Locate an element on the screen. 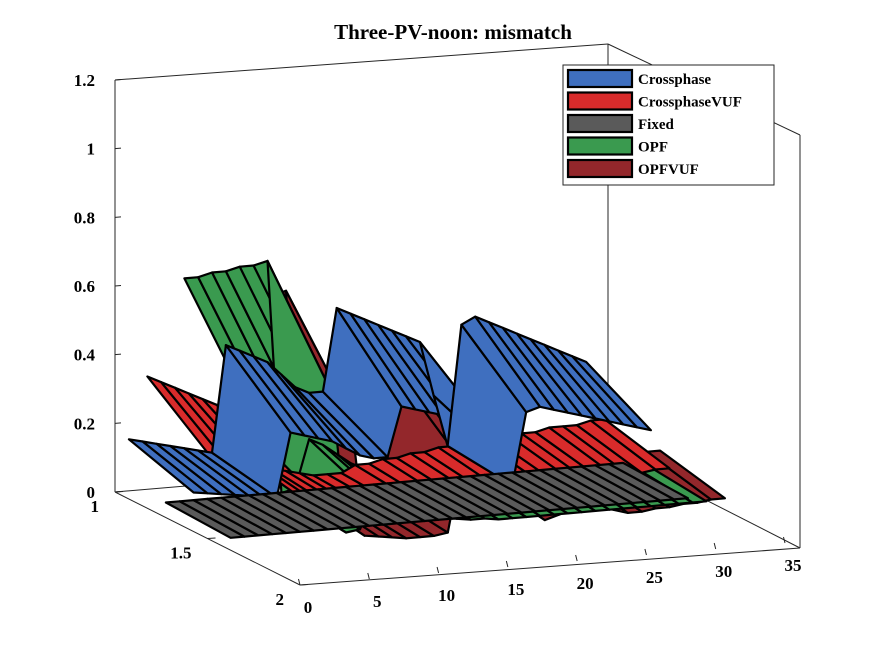 The height and width of the screenshot is (656, 875). chart-title: Three-PV-noon: mismatch is located at coordinates (453, 32).